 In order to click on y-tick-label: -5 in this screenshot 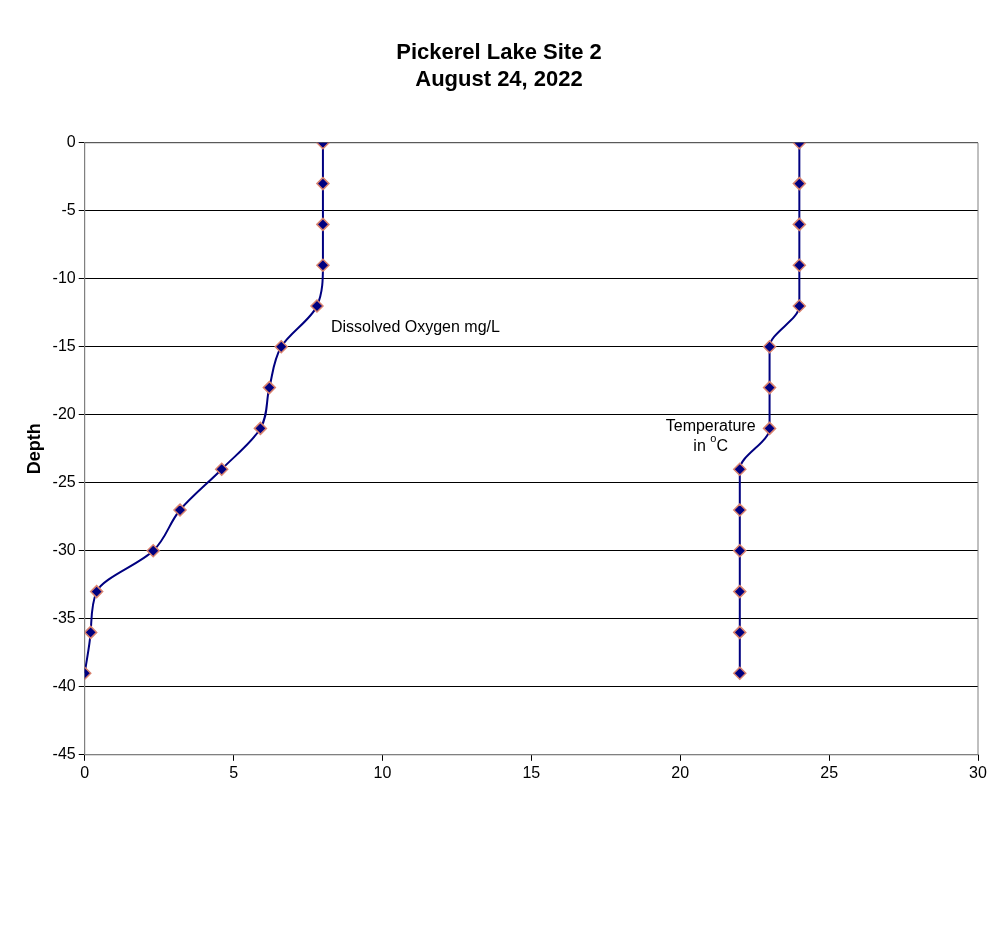, I will do `click(68, 210)`.